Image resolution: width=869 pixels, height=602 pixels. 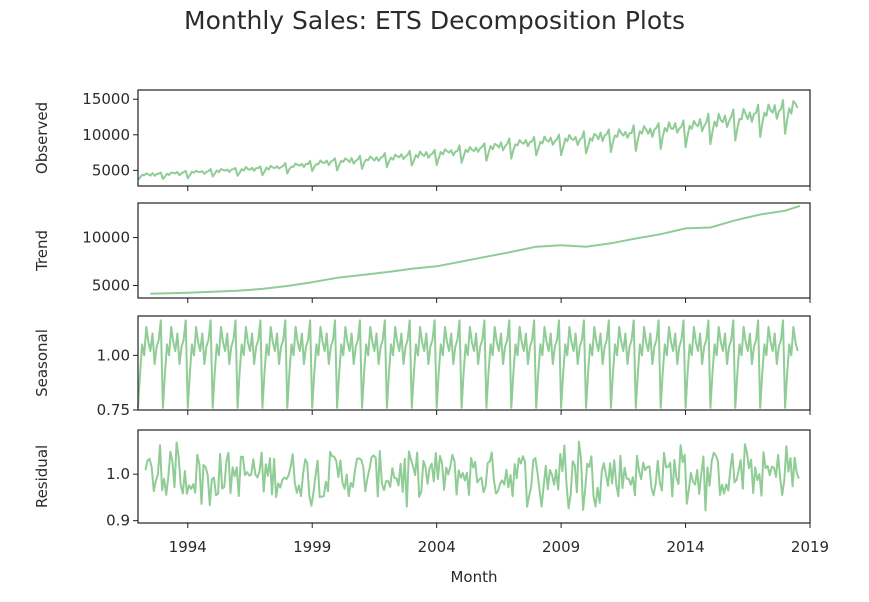 I want to click on x-tick-label: 2019, so click(x=810, y=547).